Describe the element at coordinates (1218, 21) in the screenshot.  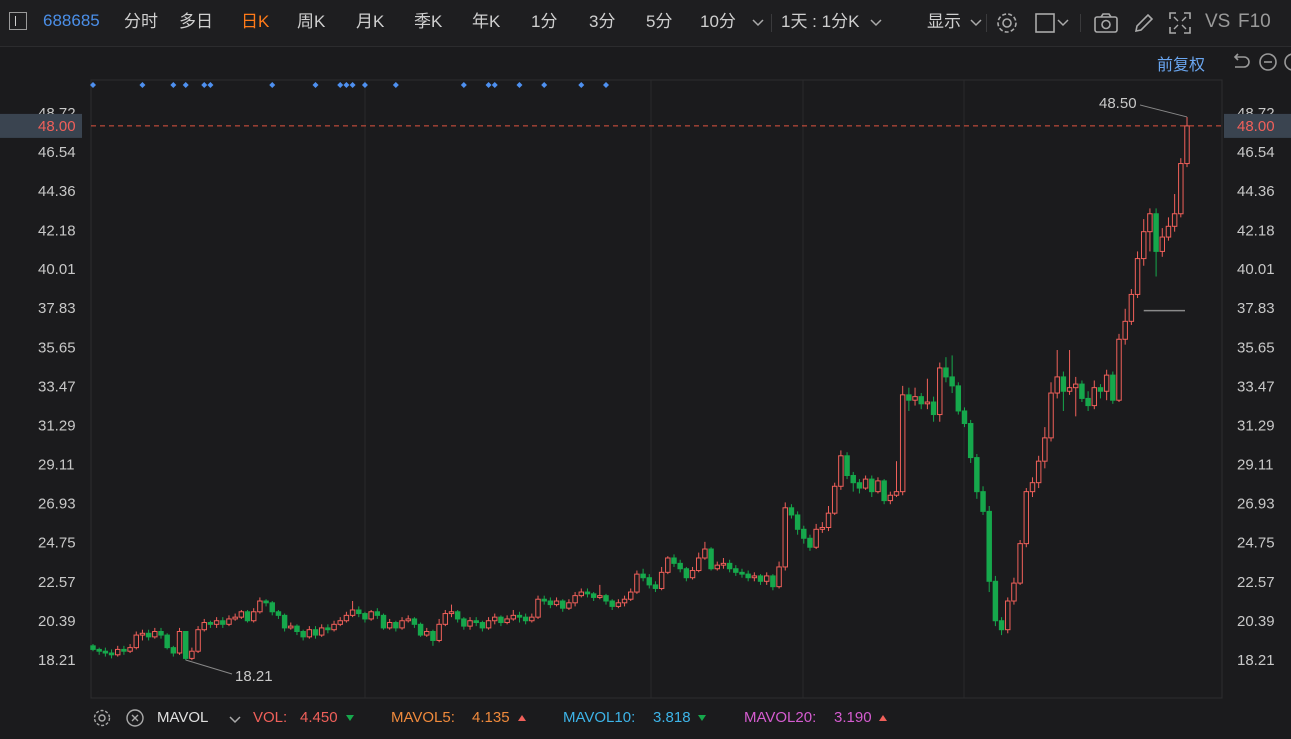
I see `vs-compare-button: VS` at that location.